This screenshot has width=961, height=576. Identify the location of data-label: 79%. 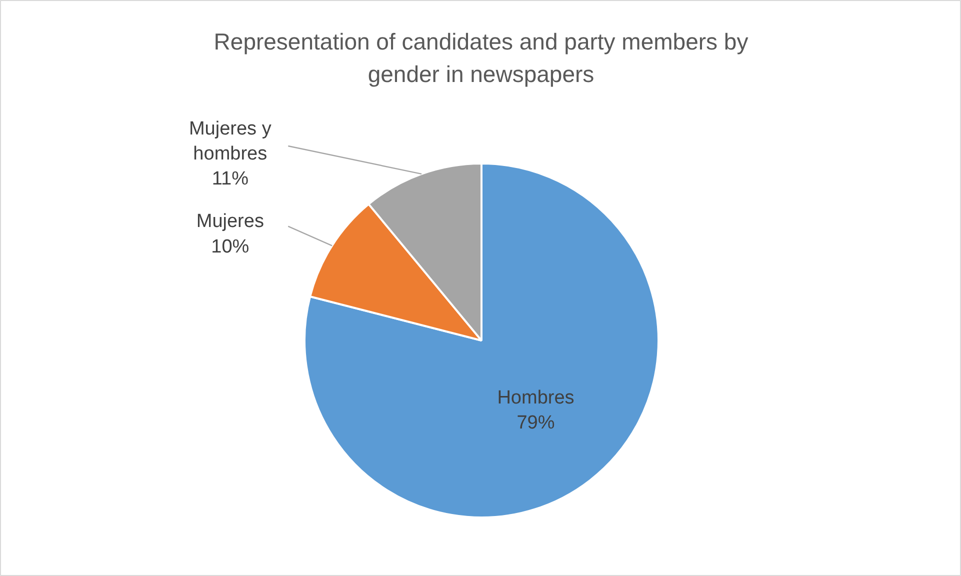
(535, 423).